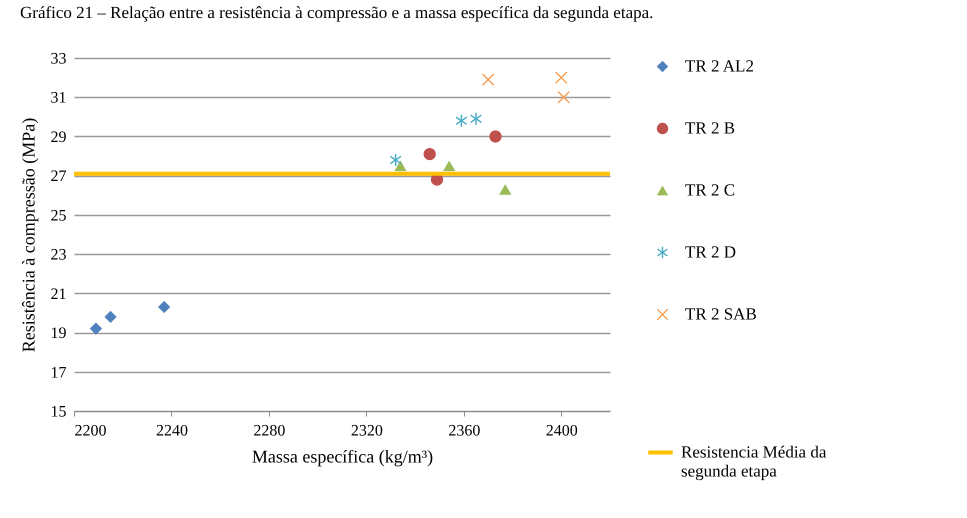 The height and width of the screenshot is (518, 967). Describe the element at coordinates (710, 190) in the screenshot. I see `legend-label: TR 2 C` at that location.